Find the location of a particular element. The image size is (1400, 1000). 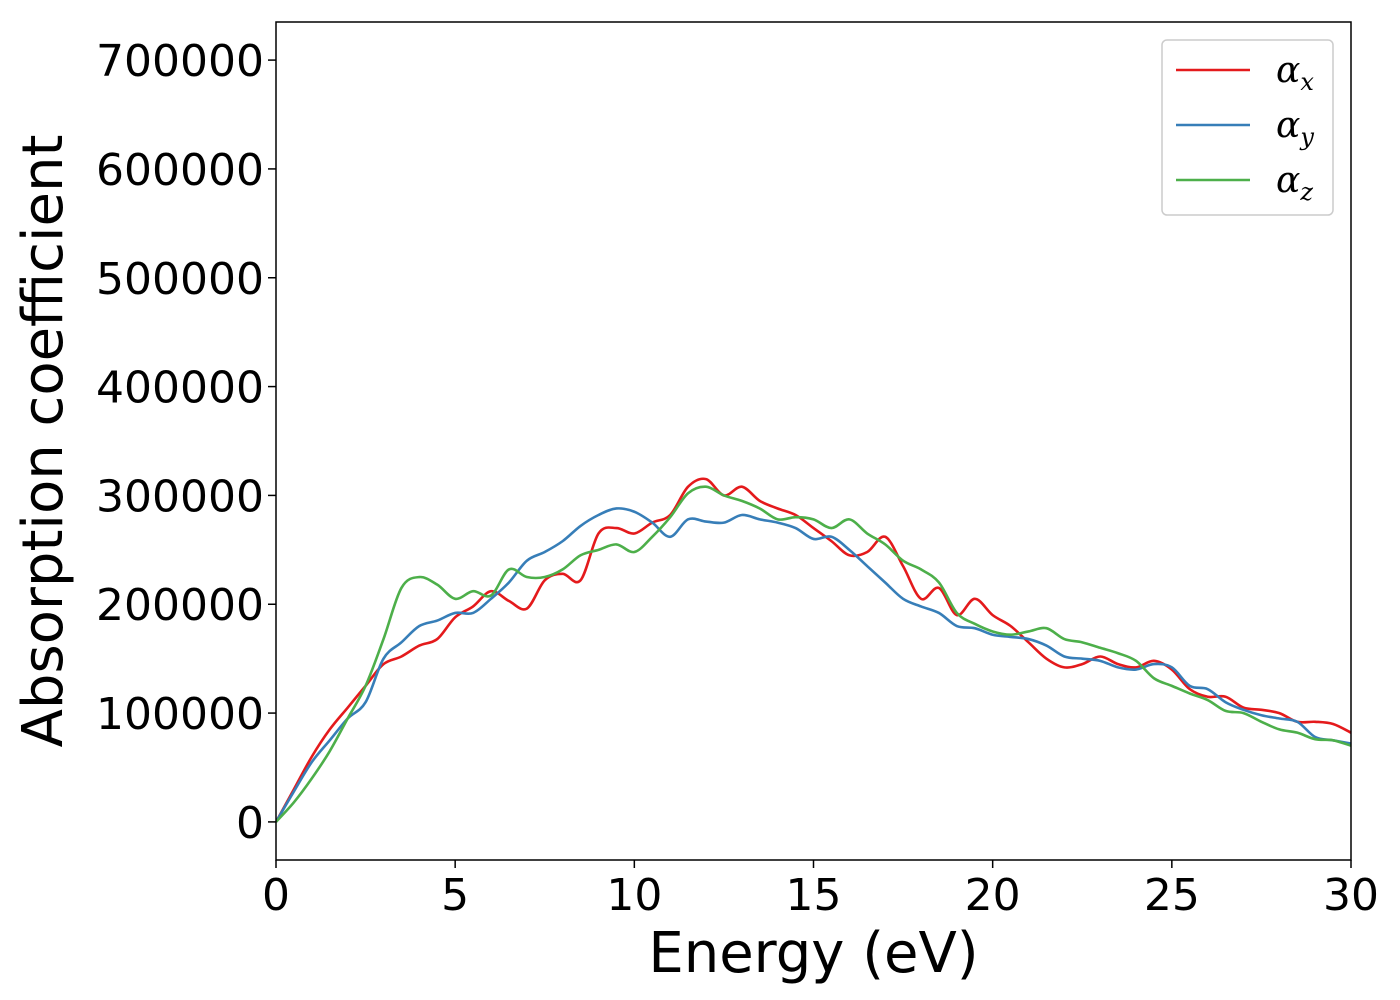

y-tick-label: 700000 is located at coordinates (180, 61).